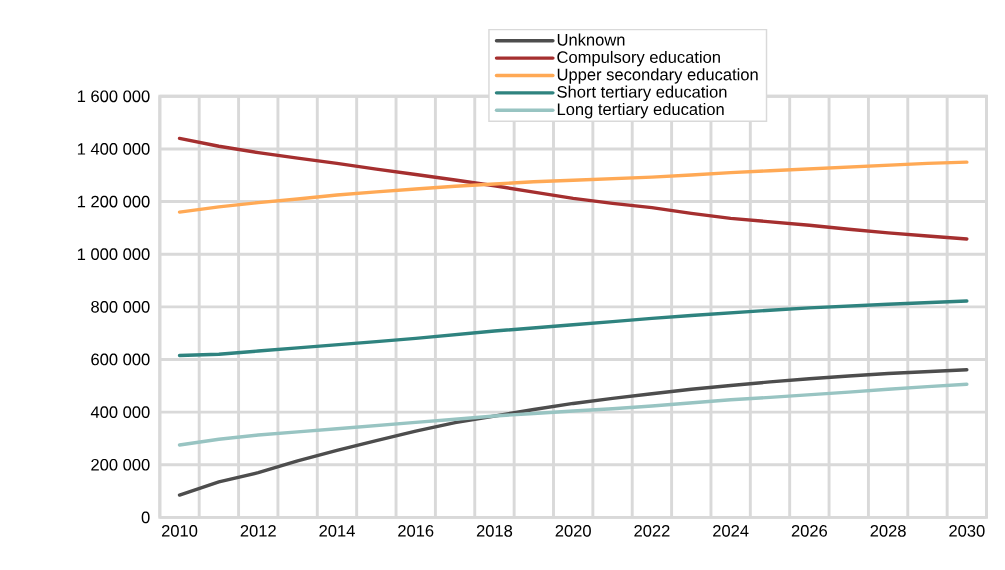 The width and height of the screenshot is (1005, 570). I want to click on y-tick-label: 200 000, so click(120, 464).